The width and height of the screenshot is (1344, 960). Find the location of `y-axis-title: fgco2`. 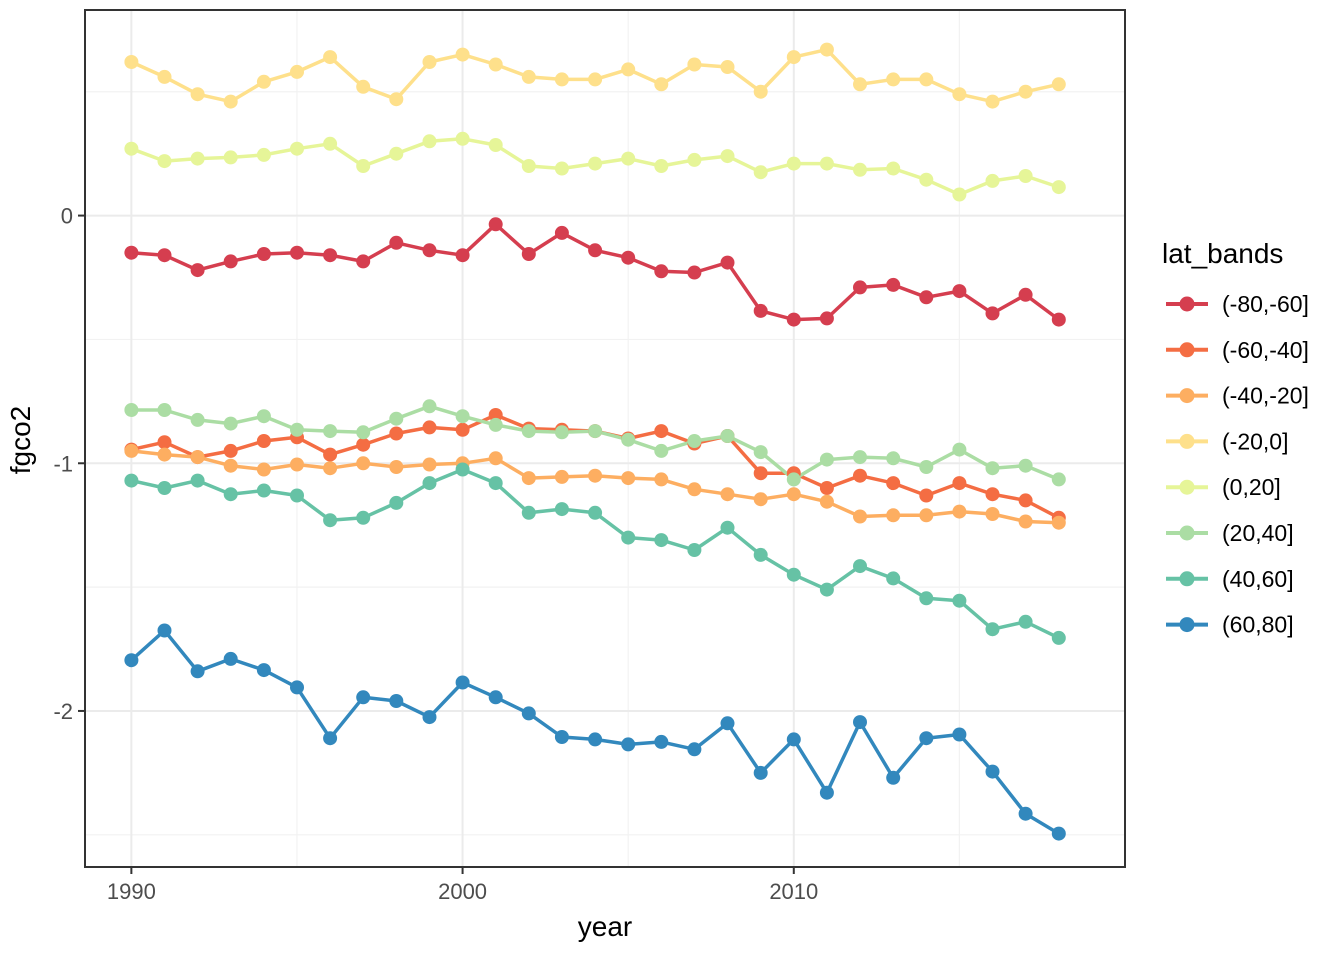

y-axis-title: fgco2 is located at coordinates (20, 440).